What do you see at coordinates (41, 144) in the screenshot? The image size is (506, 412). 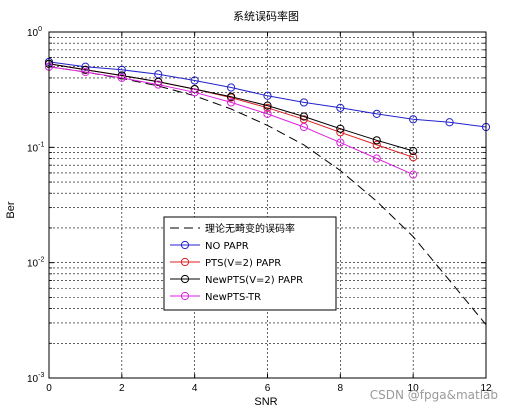 I see `y-tick-label-exponent: -1` at bounding box center [41, 144].